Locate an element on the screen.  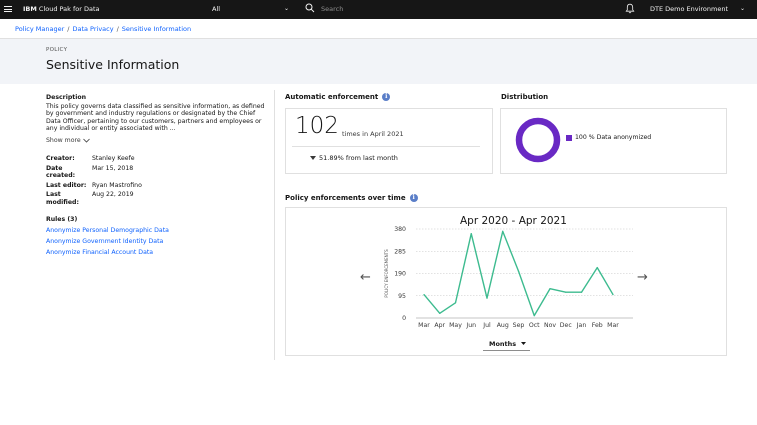
enforcement-trend: 51.89% from last month is located at coordinates (354, 158).